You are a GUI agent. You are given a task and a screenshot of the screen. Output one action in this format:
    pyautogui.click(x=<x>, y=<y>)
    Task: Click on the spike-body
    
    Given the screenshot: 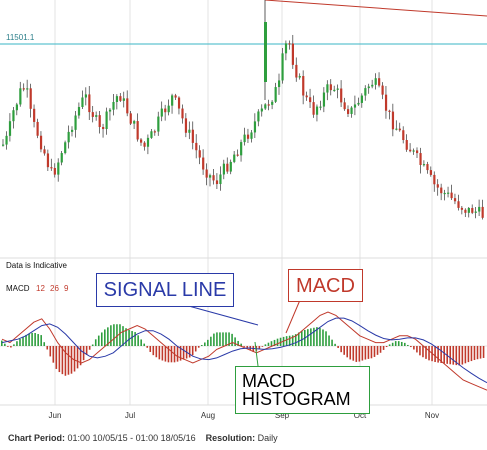 What is the action you would take?
    pyautogui.click(x=265, y=52)
    